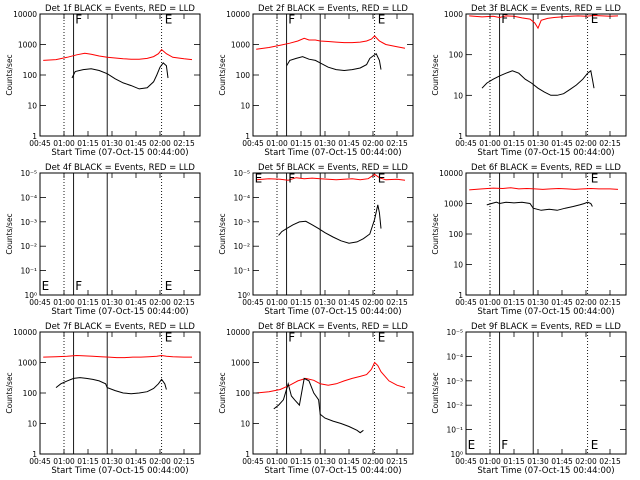 Image resolution: width=640 pixels, height=480 pixels. I want to click on chart-title: Det 1f BLACK = Events, RED = LLD, so click(120, 9).